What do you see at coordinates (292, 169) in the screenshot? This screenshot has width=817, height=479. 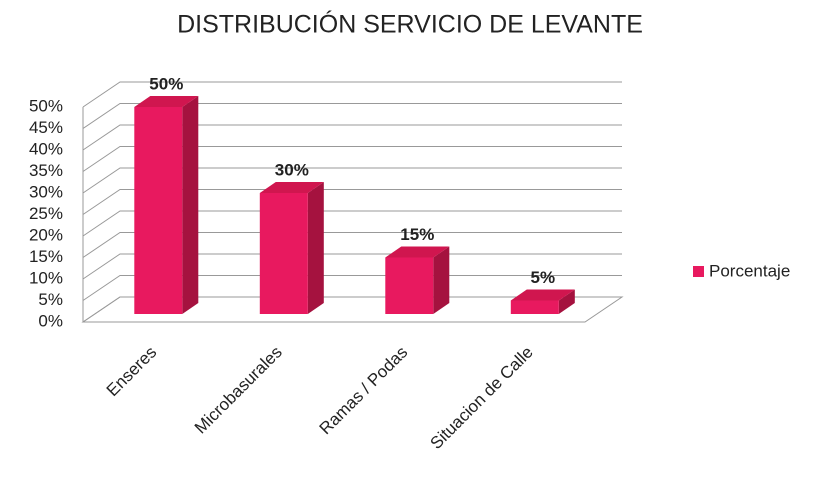 I see `data-label: 30%` at bounding box center [292, 169].